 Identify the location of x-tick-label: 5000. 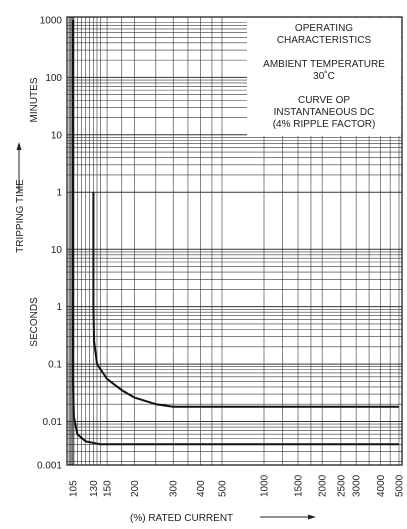
(400, 485).